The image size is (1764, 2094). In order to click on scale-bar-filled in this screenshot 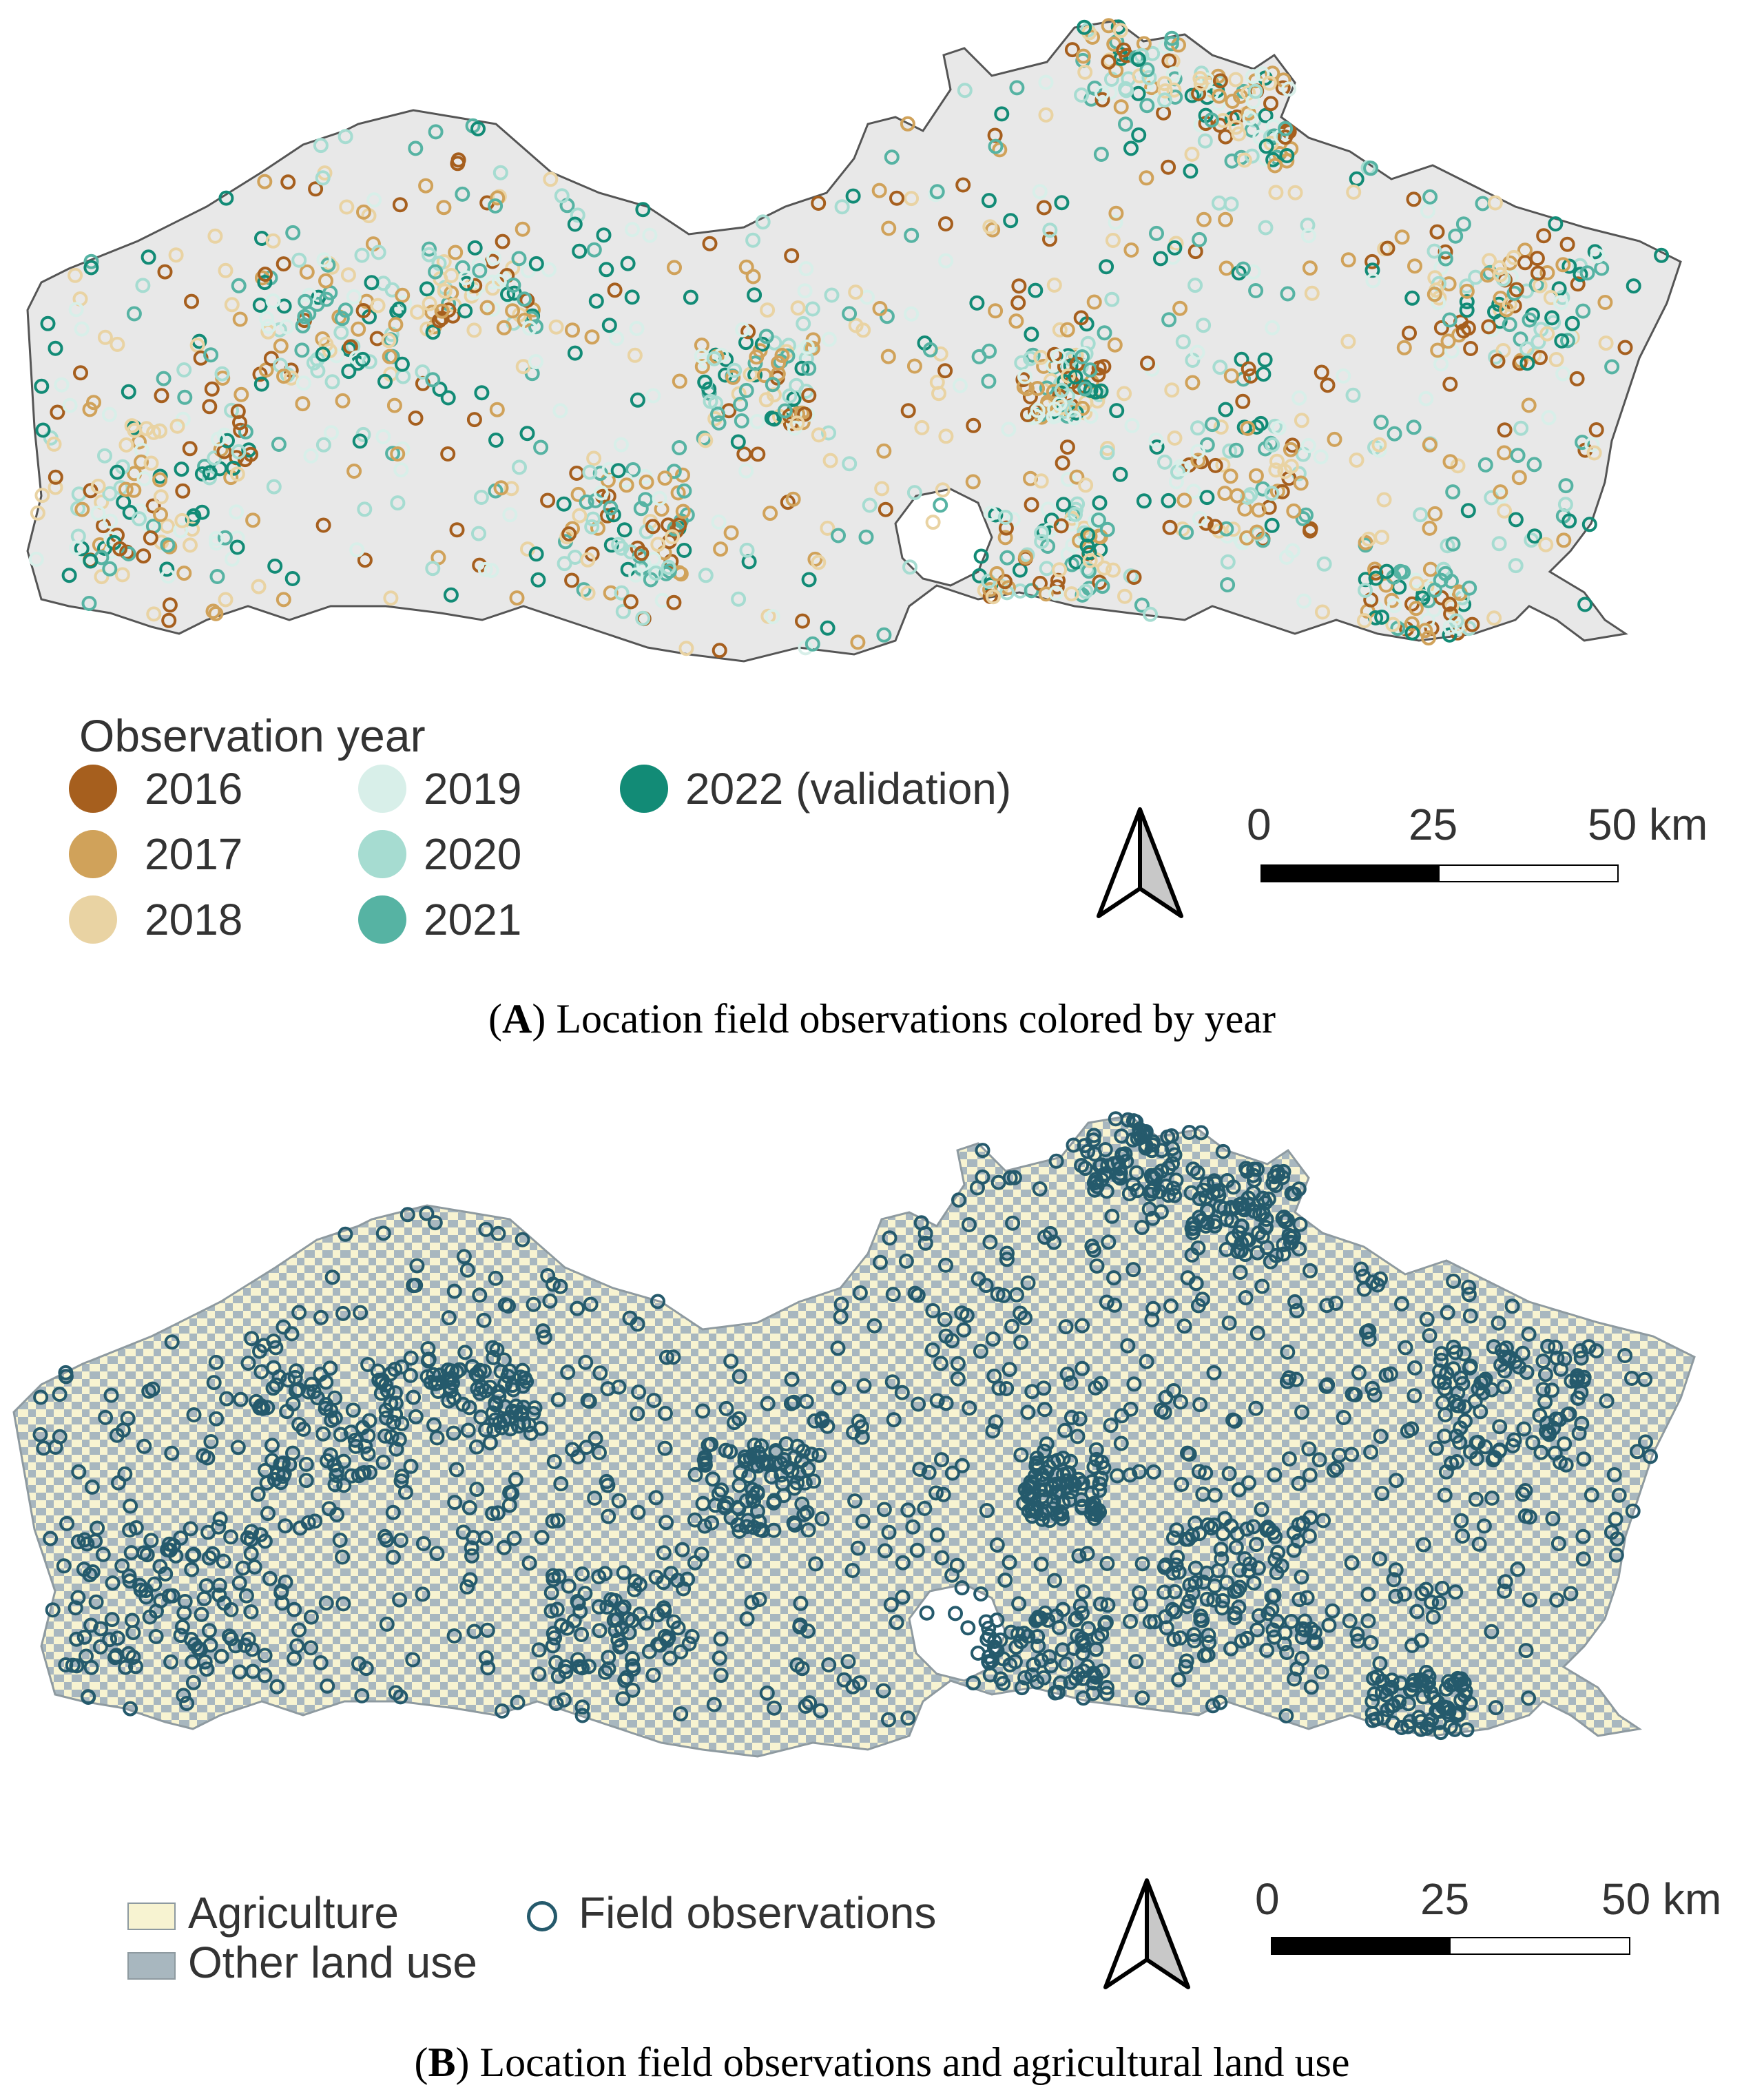, I will do `click(1351, 873)`.